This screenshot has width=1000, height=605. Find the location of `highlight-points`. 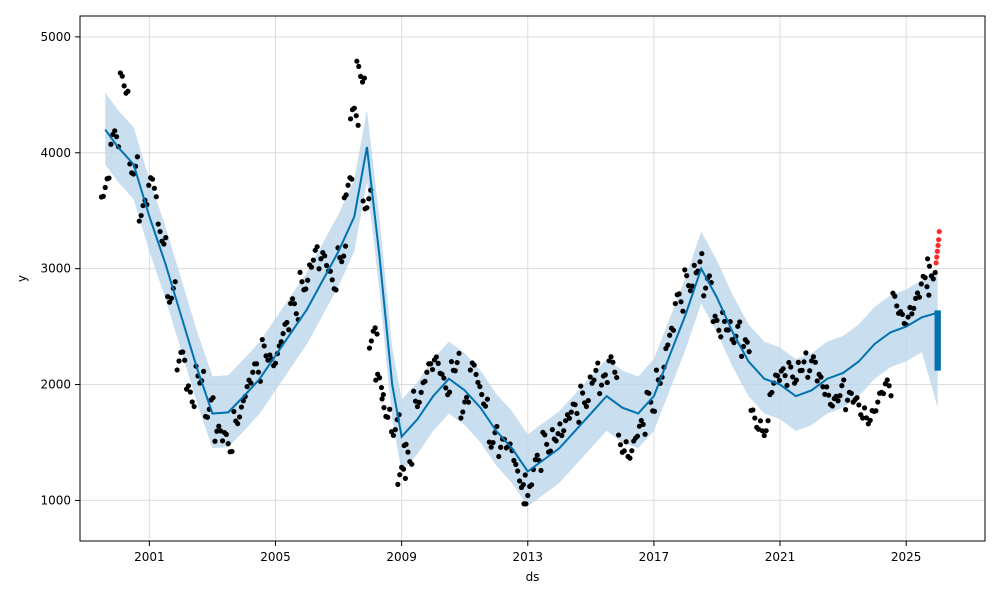

highlight-points is located at coordinates (937, 247).